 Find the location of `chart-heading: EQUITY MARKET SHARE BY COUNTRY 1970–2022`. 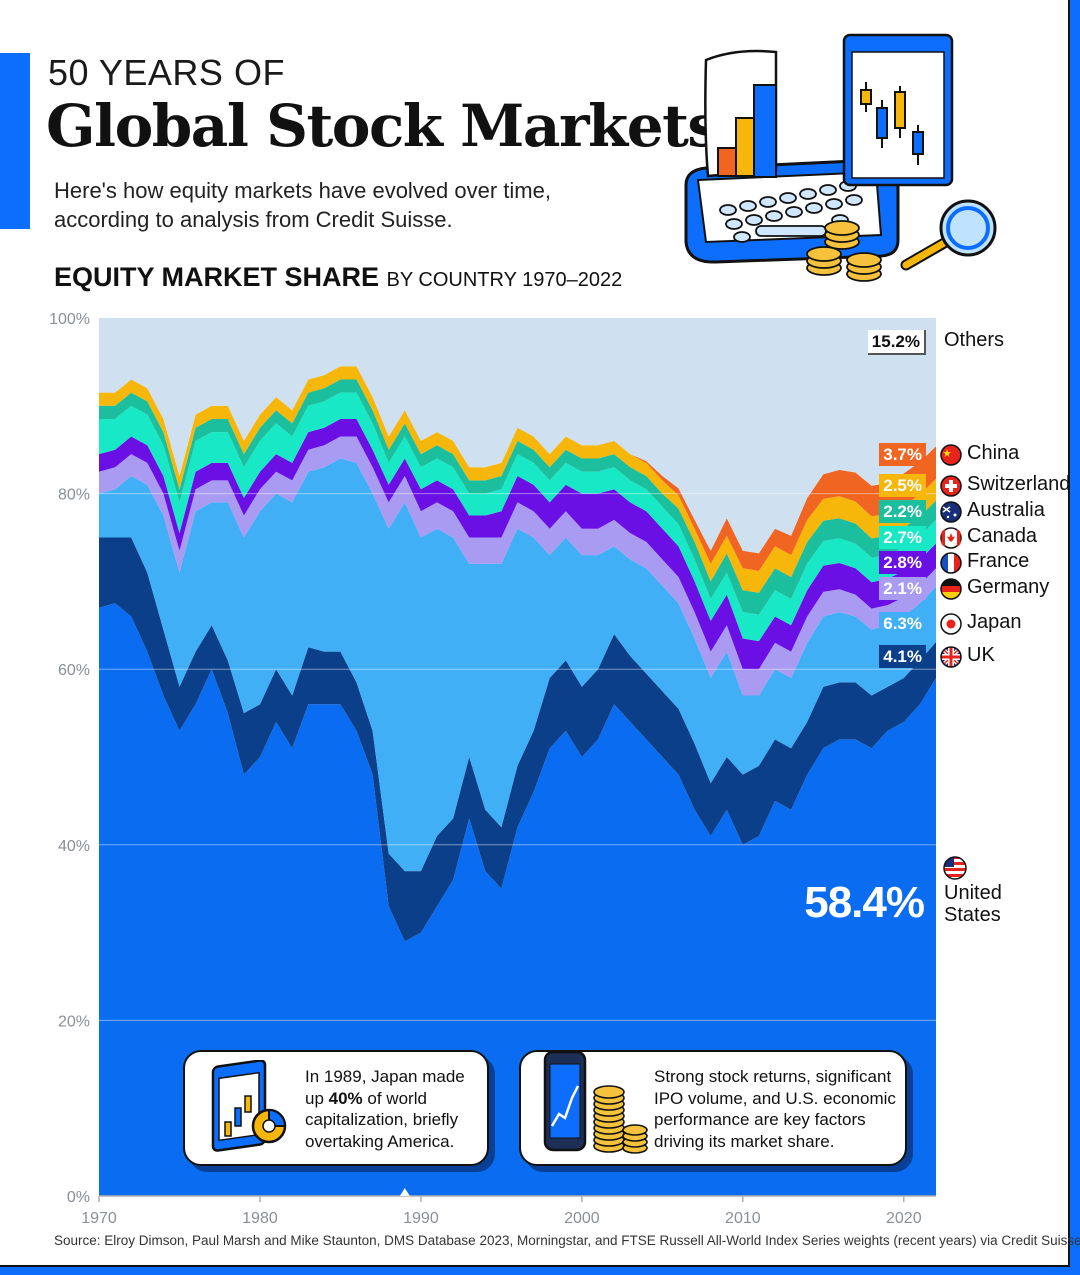

chart-heading: EQUITY MARKET SHARE BY COUNTRY 1970–2022 is located at coordinates (338, 277).